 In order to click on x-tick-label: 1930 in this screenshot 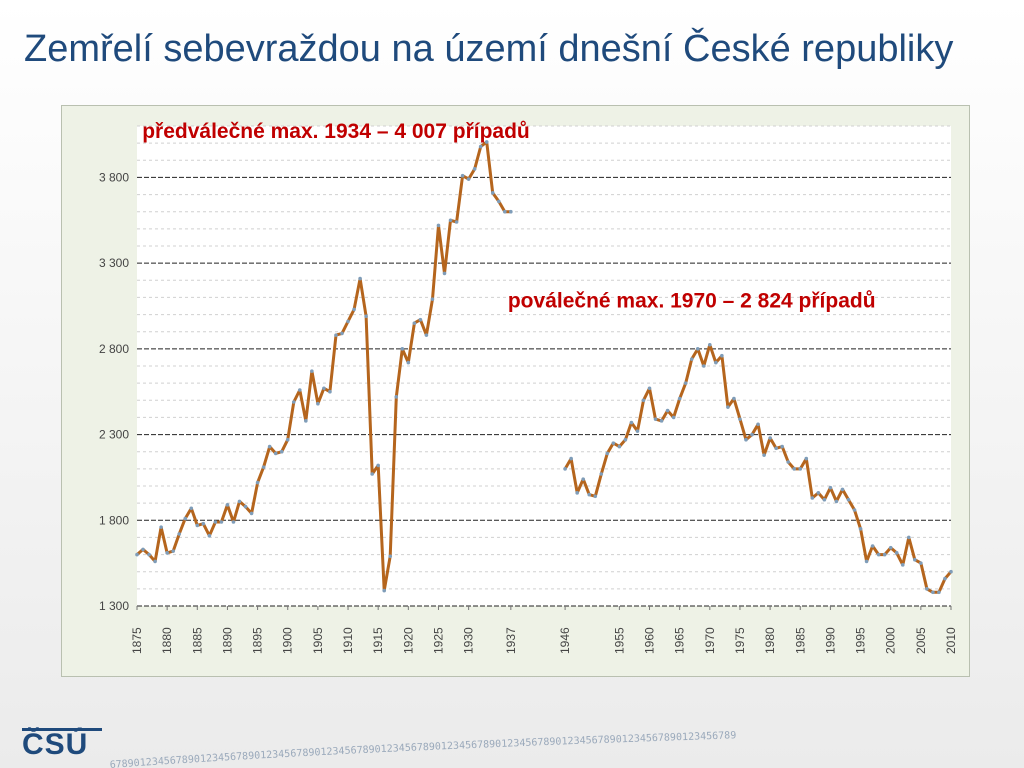, I will do `click(469, 640)`.